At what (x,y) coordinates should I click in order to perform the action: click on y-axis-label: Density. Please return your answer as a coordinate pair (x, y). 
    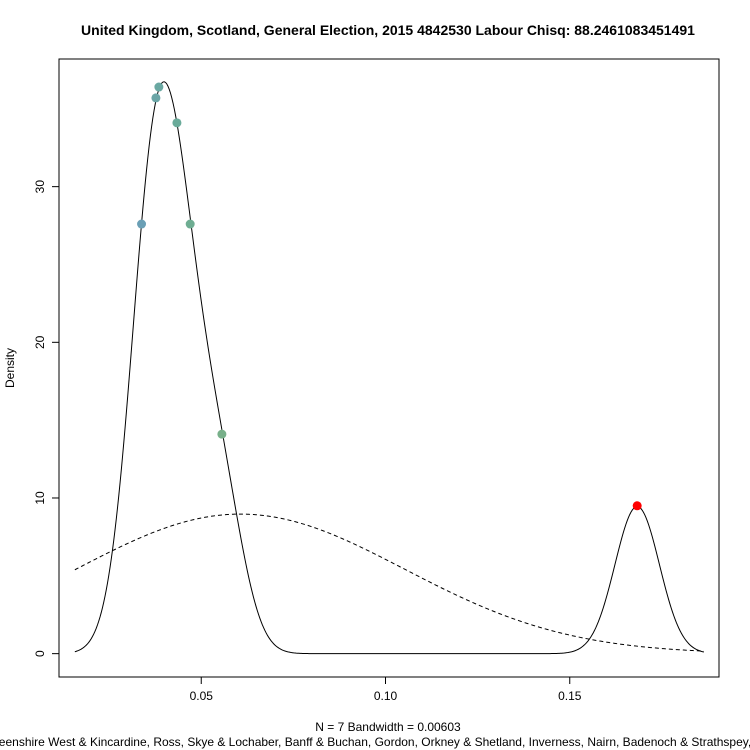
    Looking at the image, I should click on (10, 368).